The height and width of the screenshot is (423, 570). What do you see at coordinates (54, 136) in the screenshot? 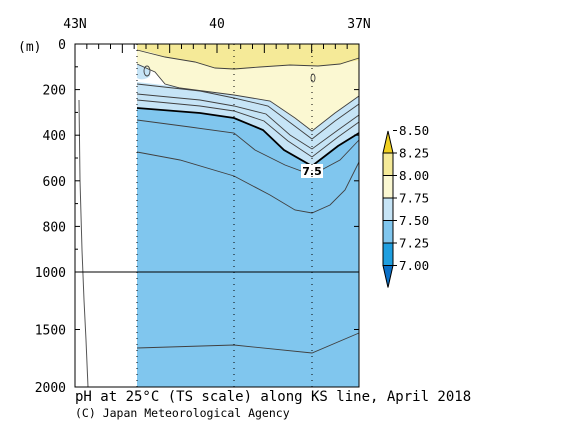
I see `y-tick-label: 400` at bounding box center [54, 136].